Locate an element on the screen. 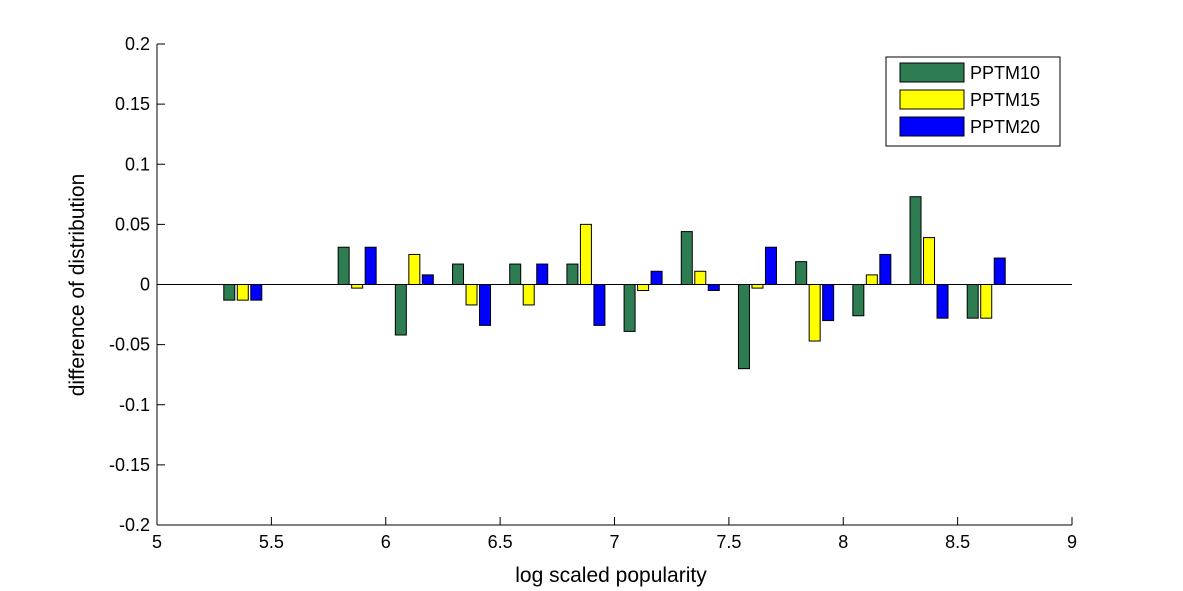 Image resolution: width=1183 pixels, height=591 pixels. legend-label-1: PPTM15 is located at coordinates (1005, 100).